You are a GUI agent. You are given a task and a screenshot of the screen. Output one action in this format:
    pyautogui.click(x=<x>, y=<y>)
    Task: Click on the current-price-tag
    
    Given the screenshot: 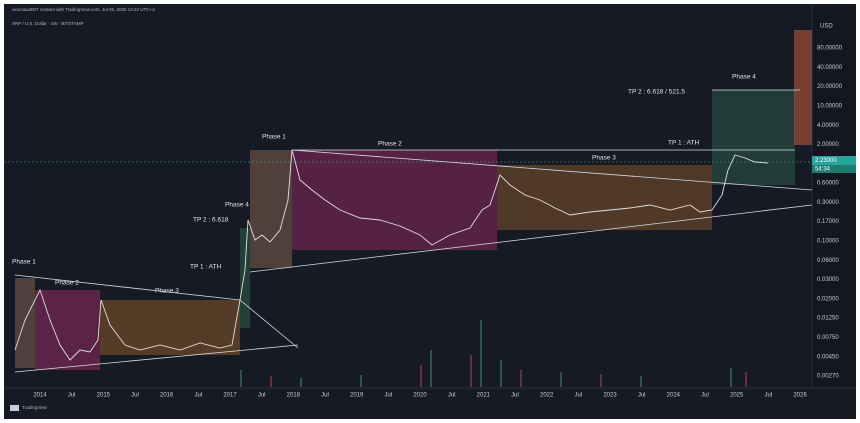 What is the action you would take?
    pyautogui.click(x=834, y=160)
    